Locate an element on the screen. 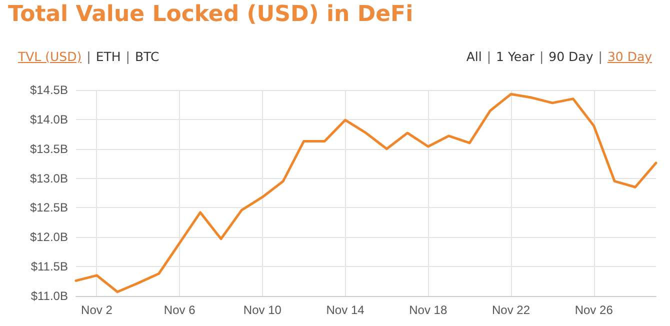 The width and height of the screenshot is (670, 326). x-tick-label: Nov 2 is located at coordinates (97, 310).